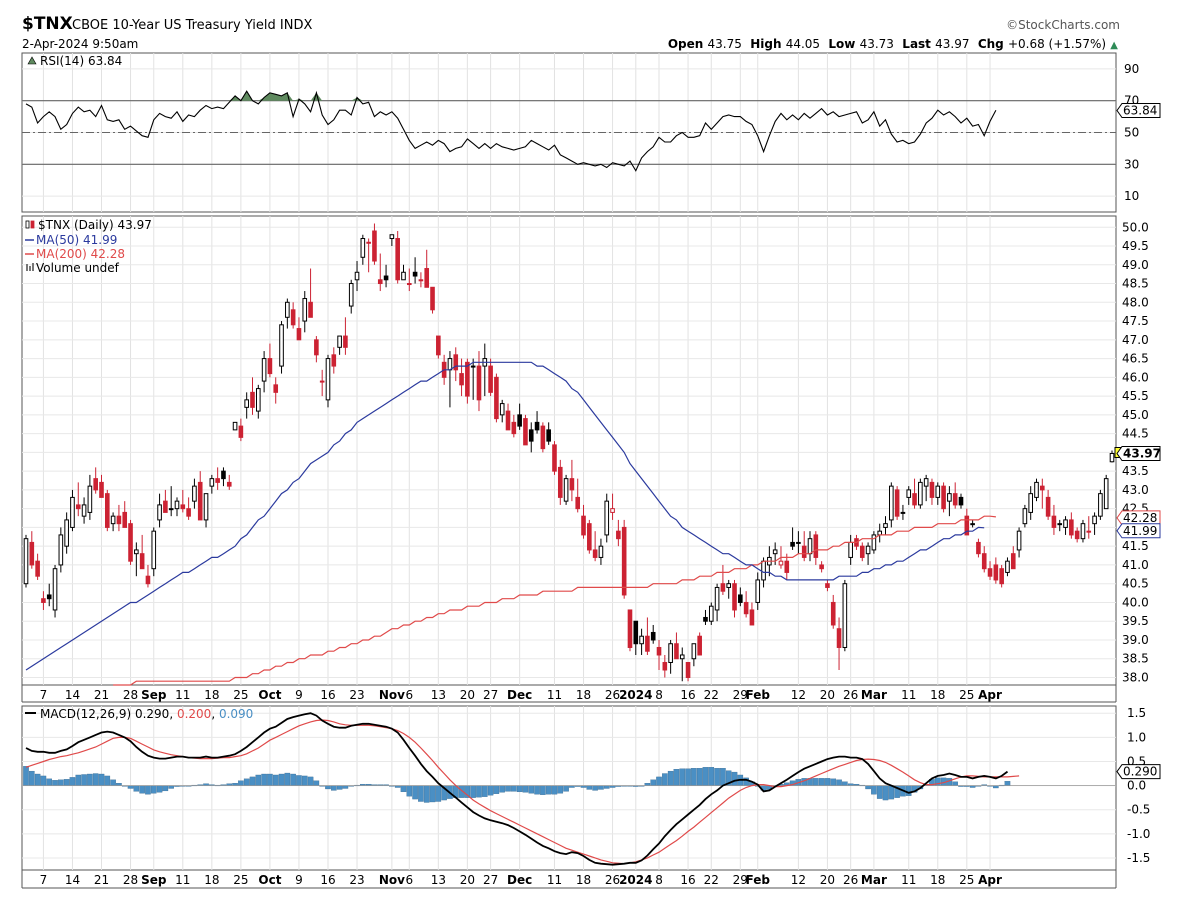 The width and height of the screenshot is (1178, 902). Describe the element at coordinates (1135, 677) in the screenshot. I see `price-tick-label: 38.0` at that location.